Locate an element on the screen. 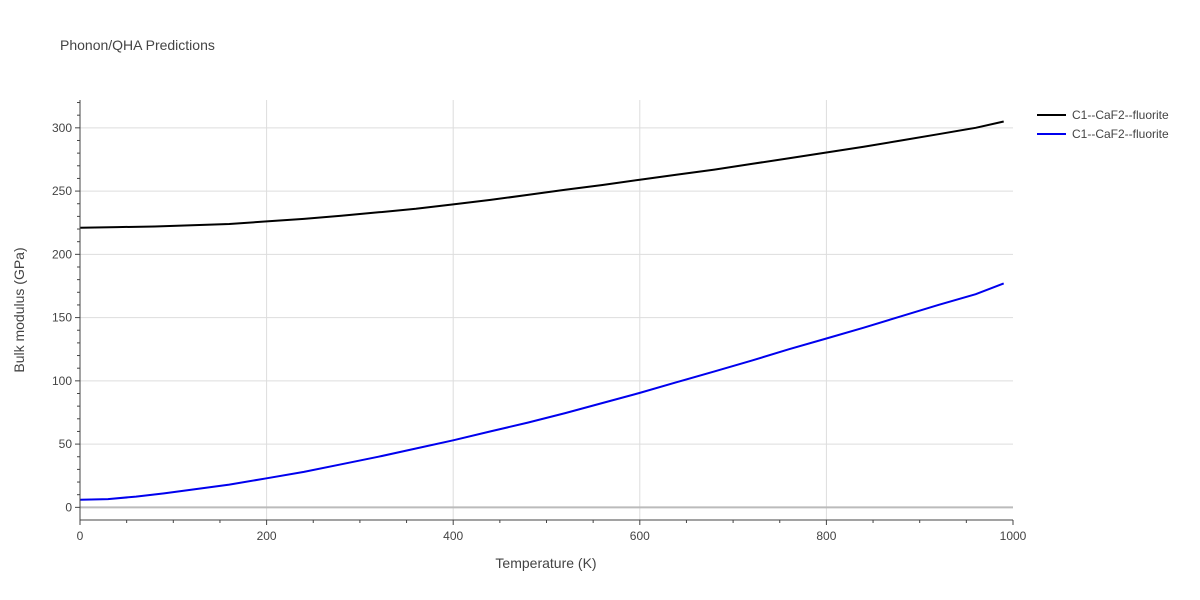  x-tick-label: 800 is located at coordinates (826, 536).